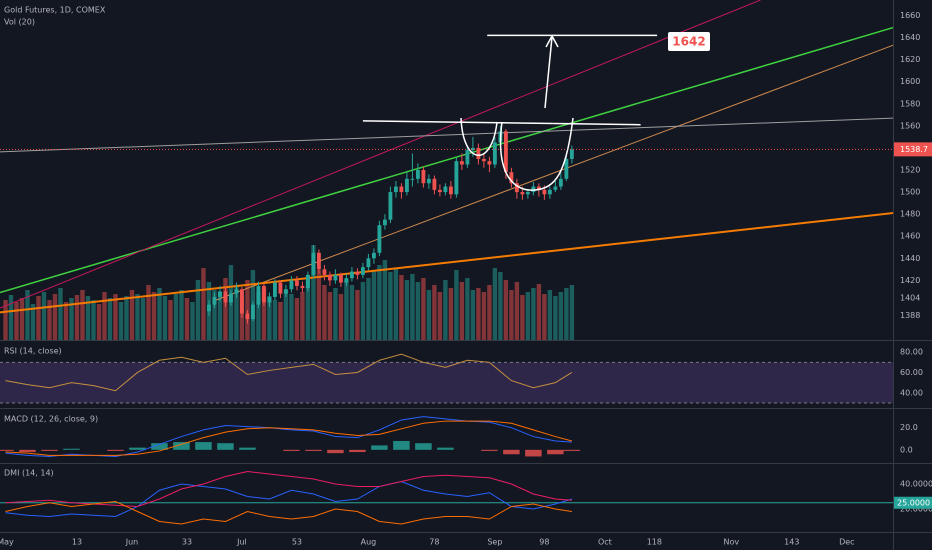 The width and height of the screenshot is (932, 550). I want to click on drawings, so click(517, 112).